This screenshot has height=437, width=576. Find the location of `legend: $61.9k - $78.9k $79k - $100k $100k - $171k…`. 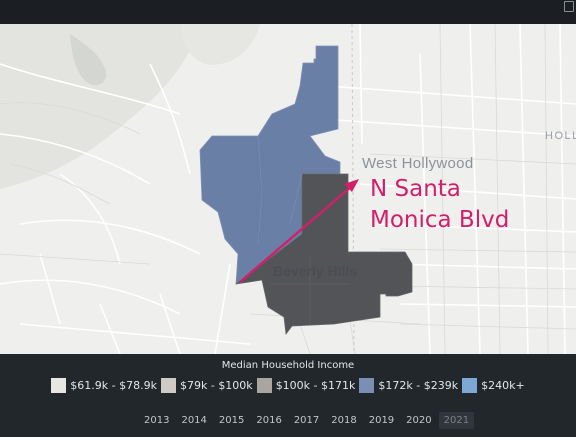

legend: $61.9k - $78.9k $79k - $100k $100k - $171k… is located at coordinates (288, 385).